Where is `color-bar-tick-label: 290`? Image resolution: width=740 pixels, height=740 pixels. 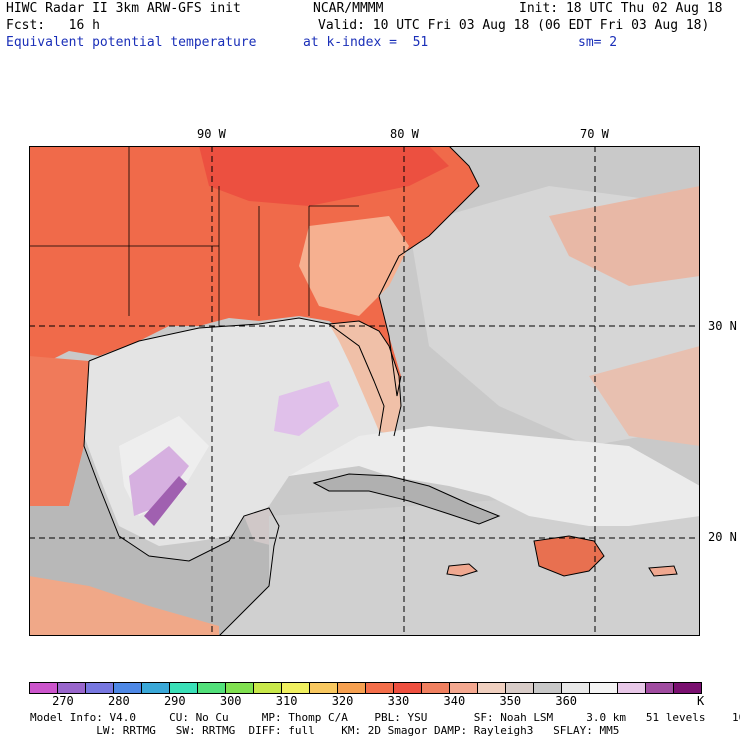
color-bar-tick-label: 290 is located at coordinates (174, 701).